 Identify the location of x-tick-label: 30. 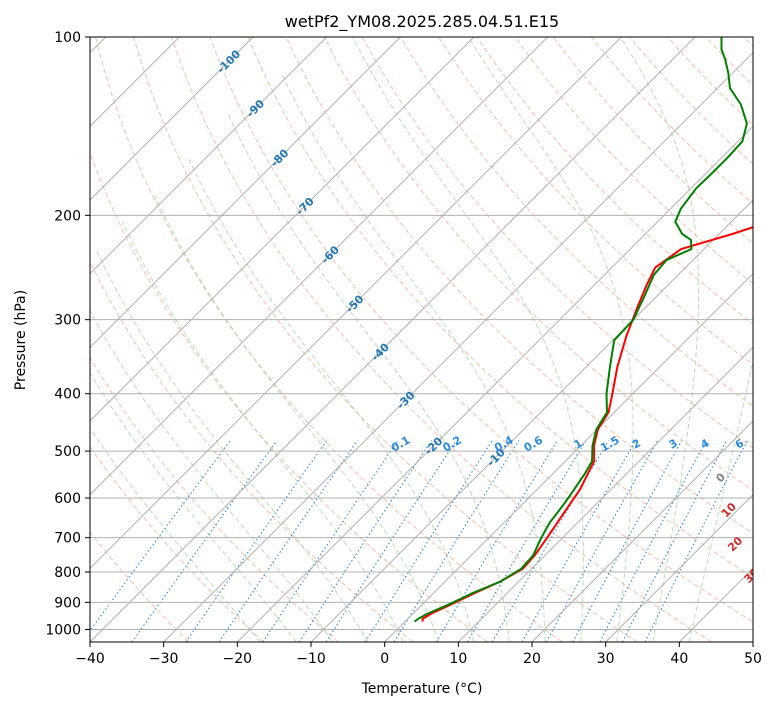
(606, 659).